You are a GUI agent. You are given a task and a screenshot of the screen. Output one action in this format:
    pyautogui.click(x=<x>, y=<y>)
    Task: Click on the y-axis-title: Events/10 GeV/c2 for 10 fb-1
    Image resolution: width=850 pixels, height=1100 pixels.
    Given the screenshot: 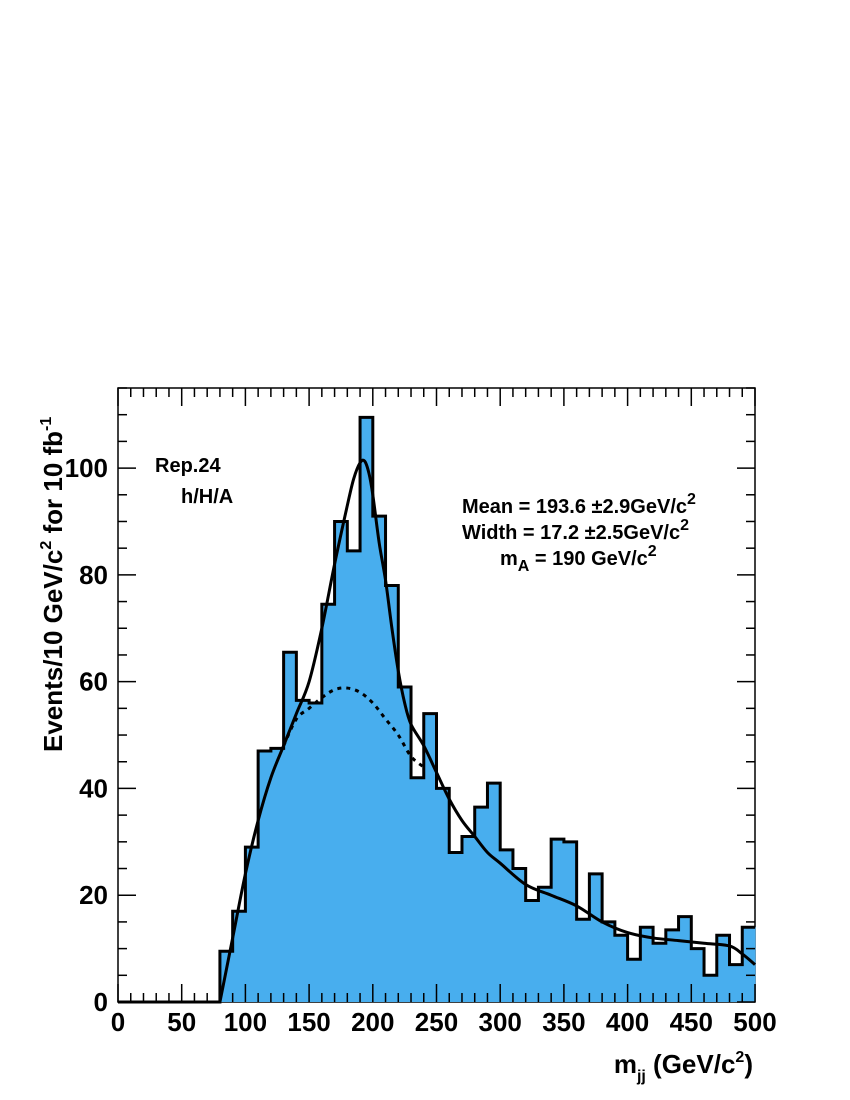 What is the action you would take?
    pyautogui.click(x=53, y=584)
    